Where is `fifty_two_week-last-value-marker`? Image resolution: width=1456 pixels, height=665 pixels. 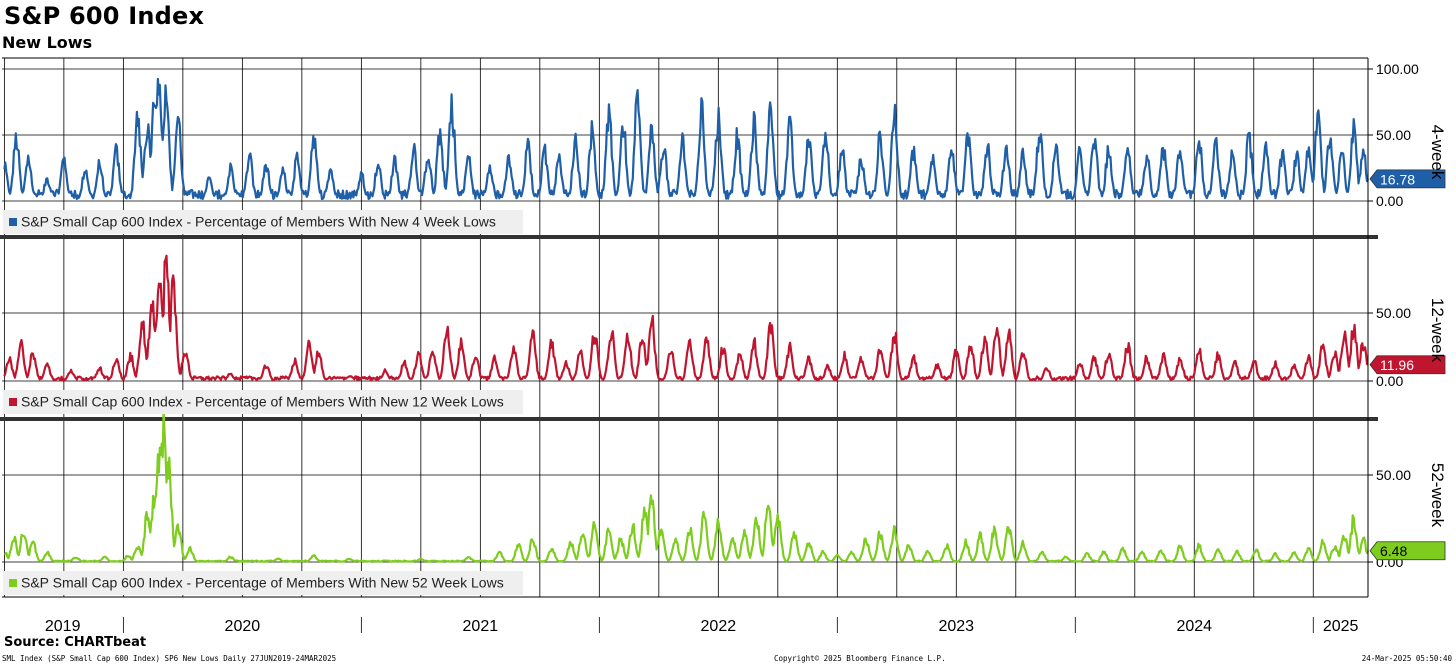 fifty_two_week-last-value-marker is located at coordinates (1407, 551).